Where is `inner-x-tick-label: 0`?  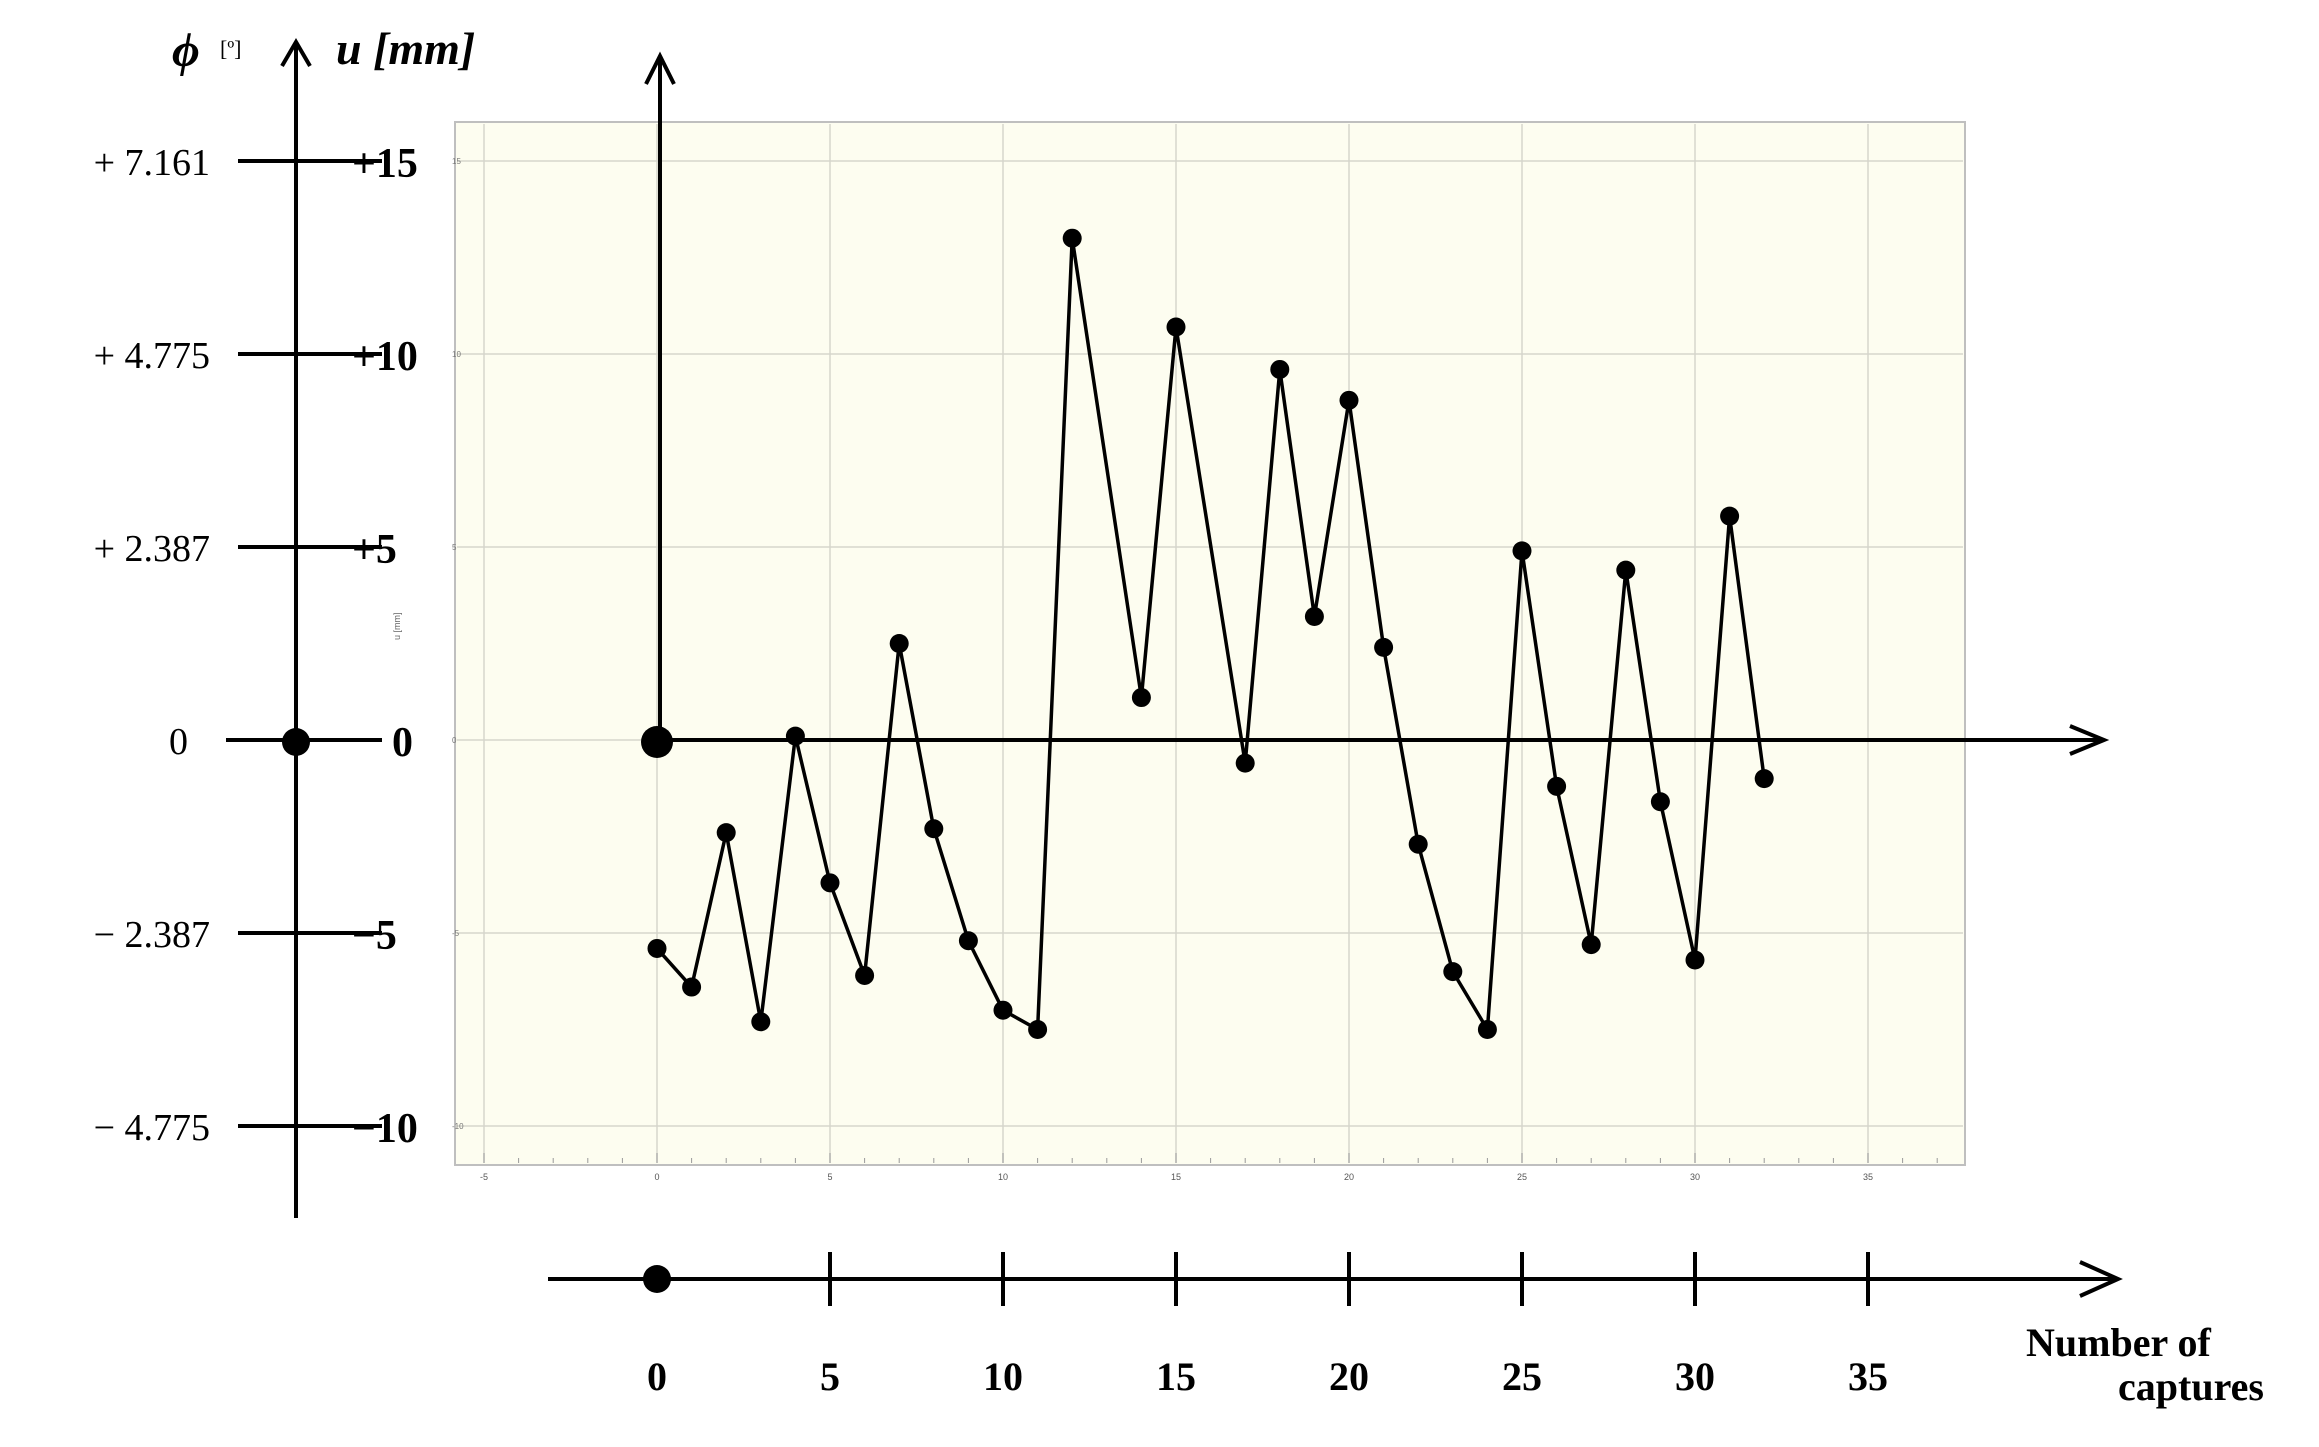
inner-x-tick-label: 0 is located at coordinates (656, 1177).